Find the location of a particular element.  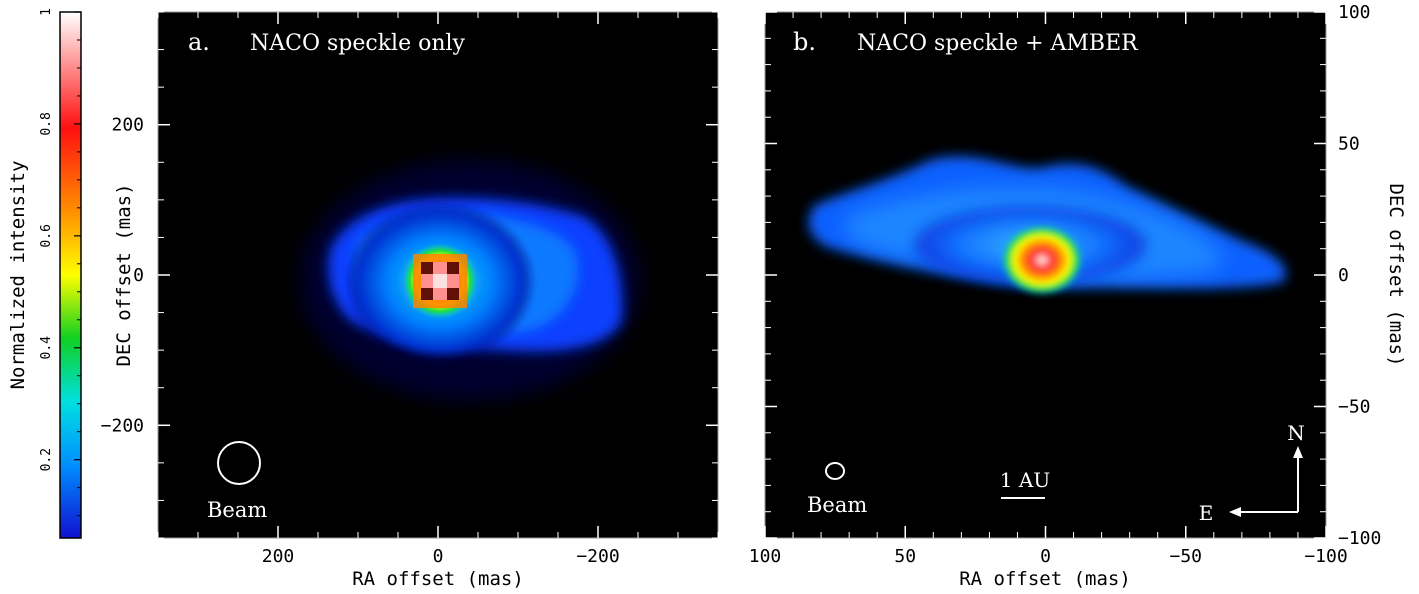

panel-b-scale-label: 1 AU is located at coordinates (1025, 480).